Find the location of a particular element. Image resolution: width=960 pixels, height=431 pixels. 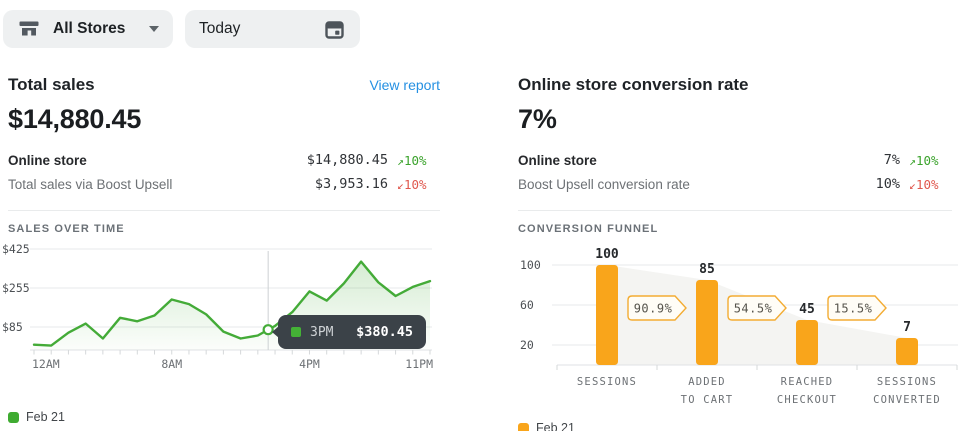

filter-bar: All Stores Today is located at coordinates (480, 24).